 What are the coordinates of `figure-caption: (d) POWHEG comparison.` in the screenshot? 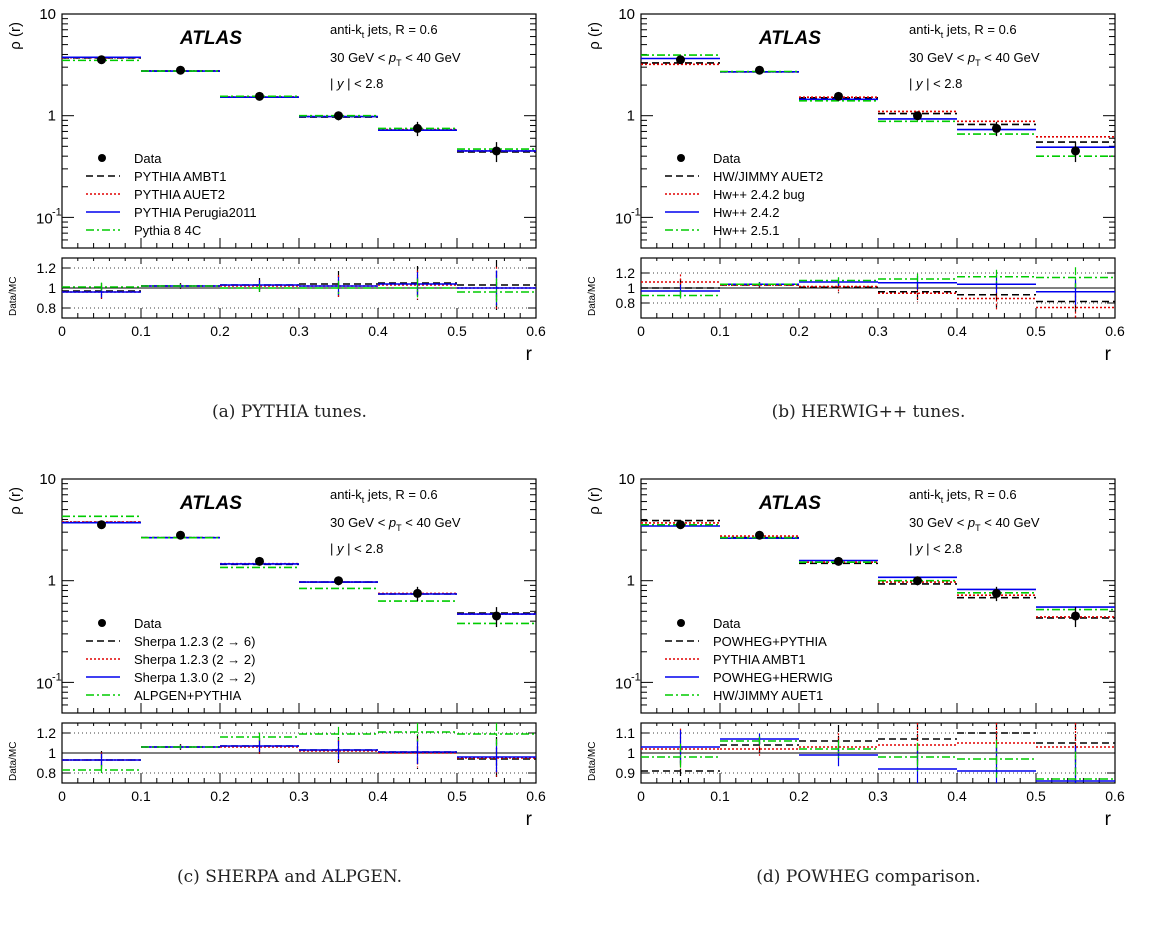 It's located at (868, 877).